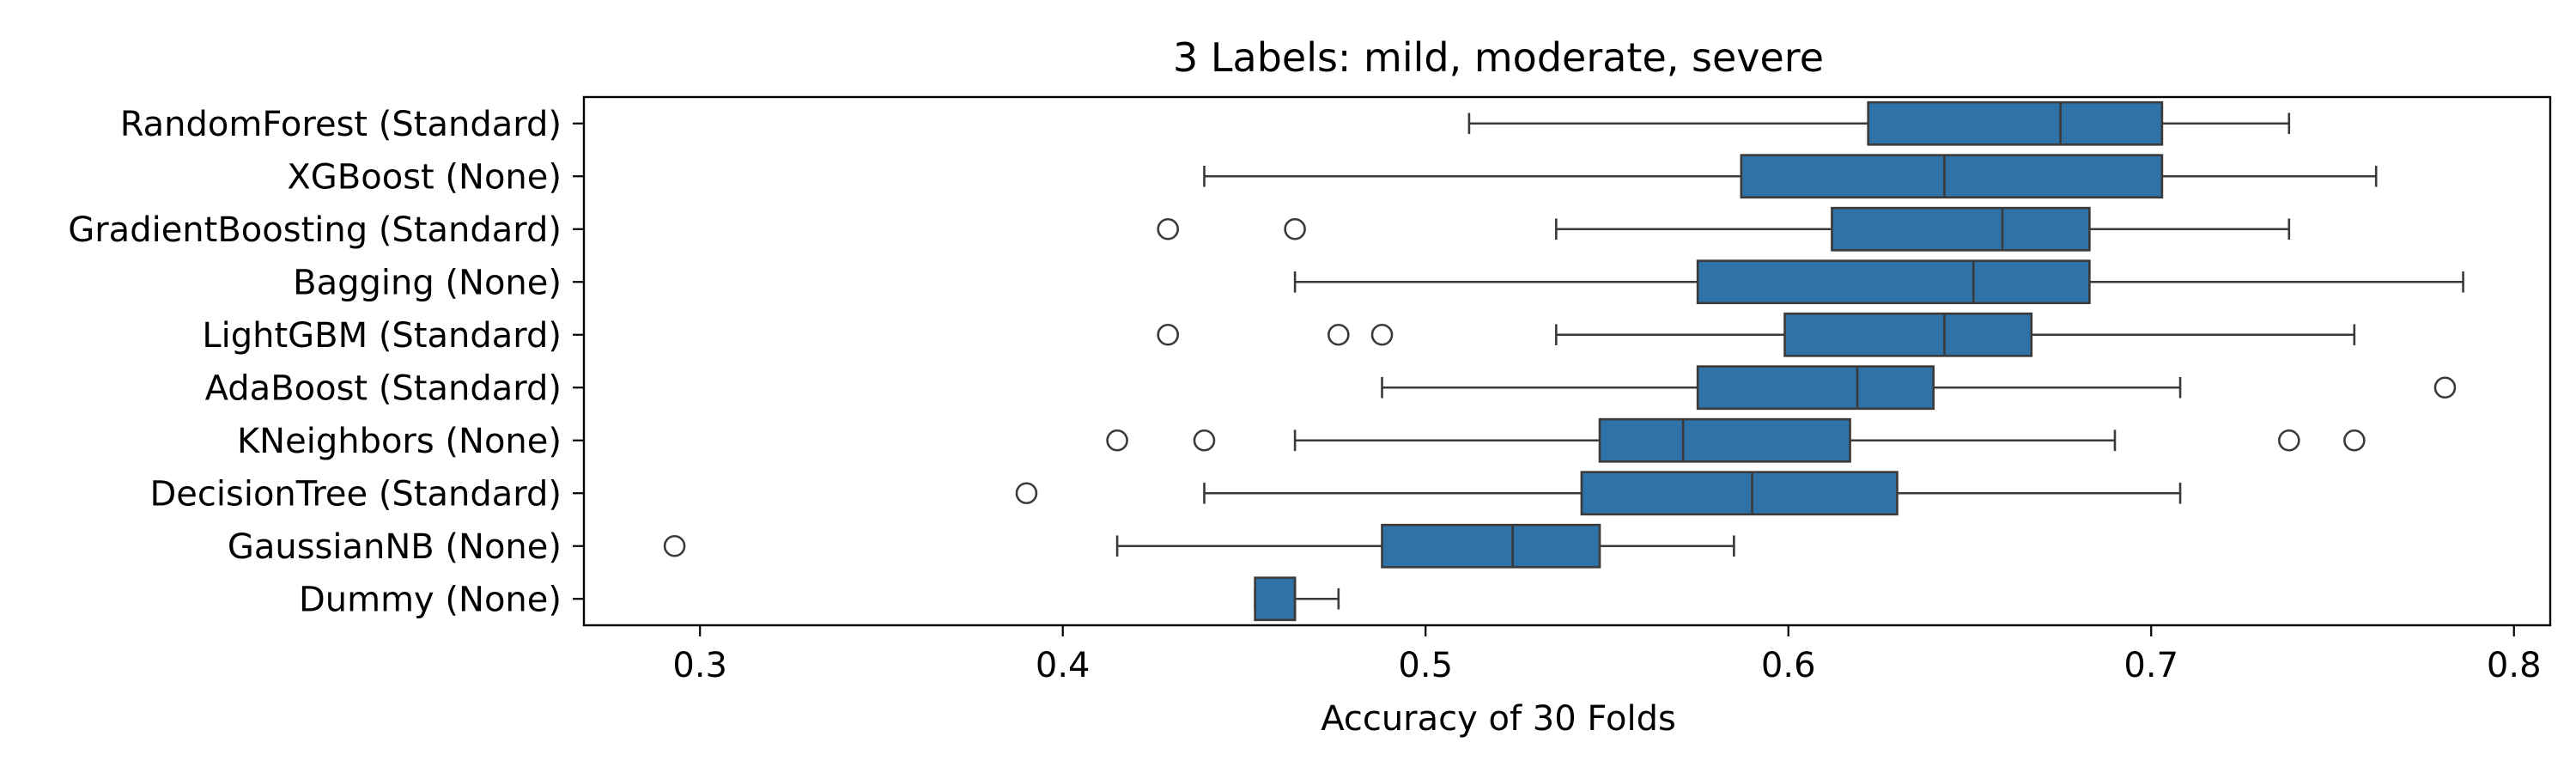 Image resolution: width=2576 pixels, height=773 pixels. What do you see at coordinates (1789, 665) in the screenshot?
I see `x-tick-label: 0.6` at bounding box center [1789, 665].